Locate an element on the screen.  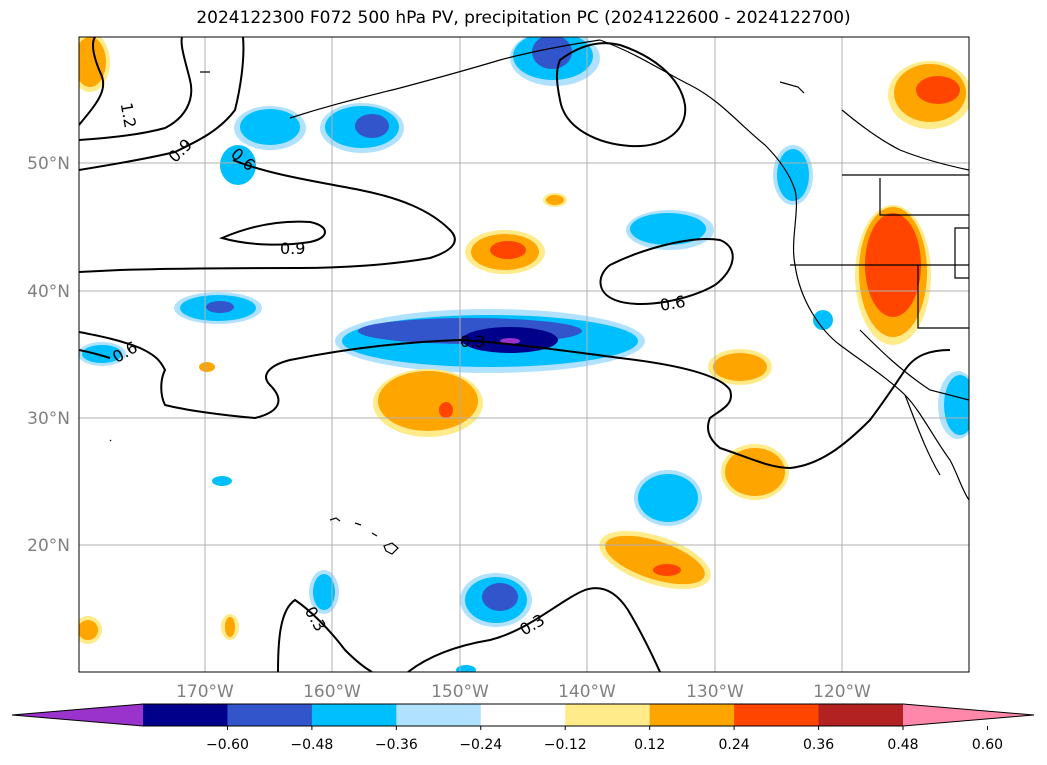
lat-label: 50°N is located at coordinates (48, 164).